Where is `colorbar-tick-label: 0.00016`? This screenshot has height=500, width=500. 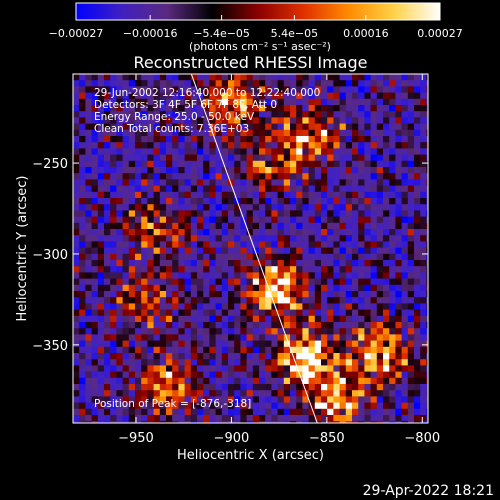 colorbar-tick-label: 0.00016 is located at coordinates (366, 33).